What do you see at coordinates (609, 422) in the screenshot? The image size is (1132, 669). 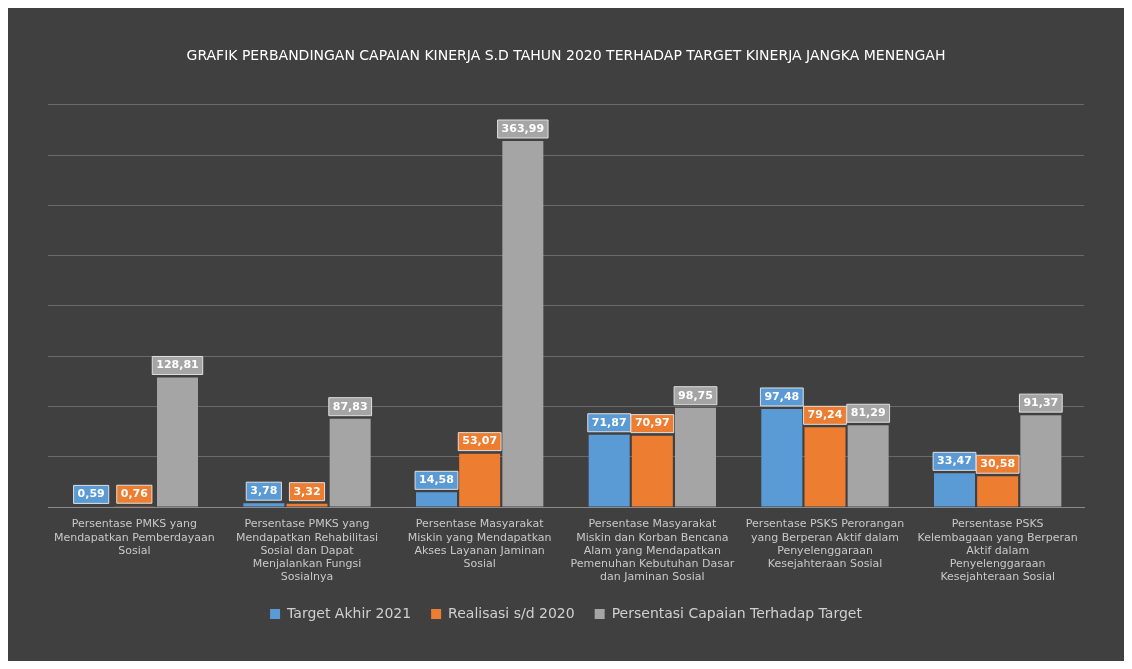 I see `data-label: 71,87` at bounding box center [609, 422].